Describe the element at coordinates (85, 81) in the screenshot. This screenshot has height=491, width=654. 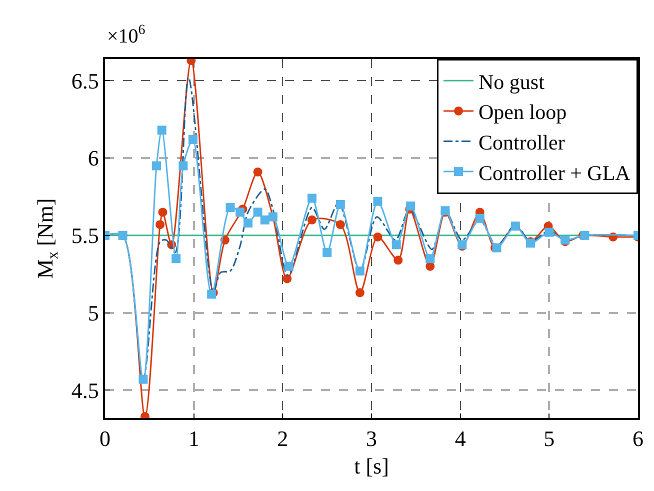
I see `y-tick-label: 6.5` at that location.